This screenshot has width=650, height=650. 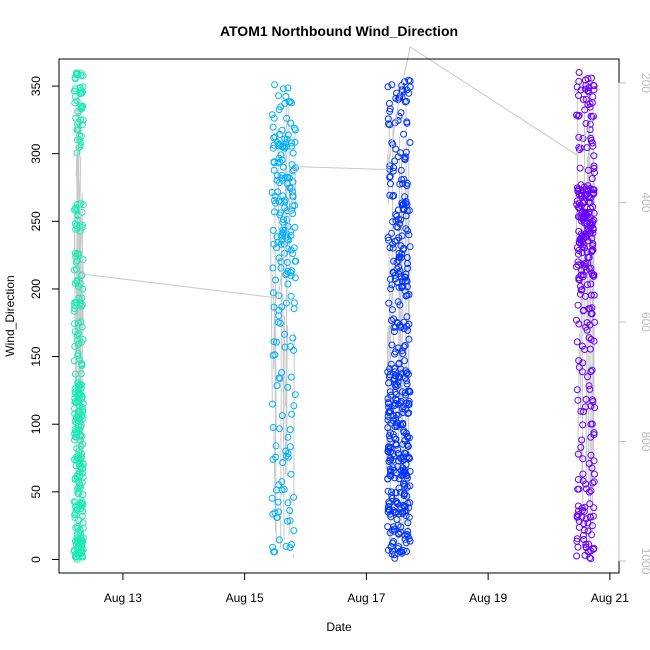 I want to click on y2-tick-label: 400, so click(x=644, y=202).